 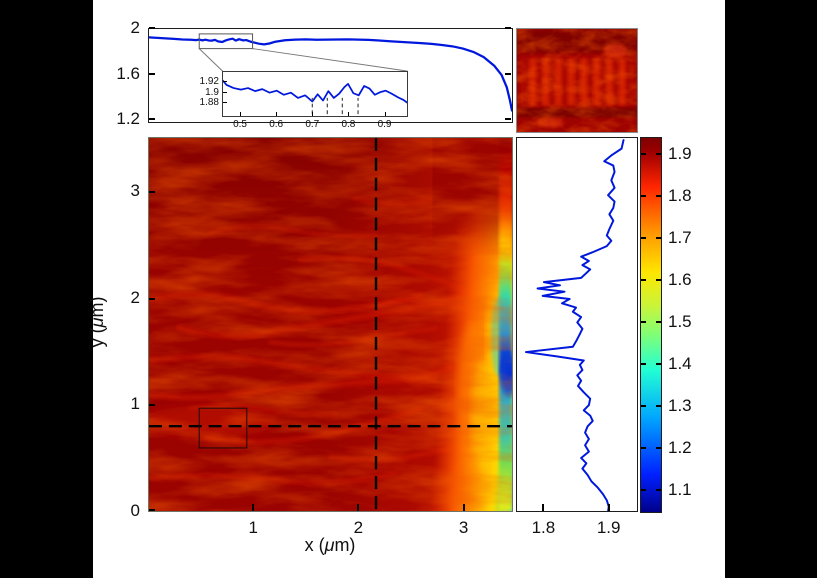 What do you see at coordinates (543, 527) in the screenshot?
I see `right-panel-xtick-label: 1.8` at bounding box center [543, 527].